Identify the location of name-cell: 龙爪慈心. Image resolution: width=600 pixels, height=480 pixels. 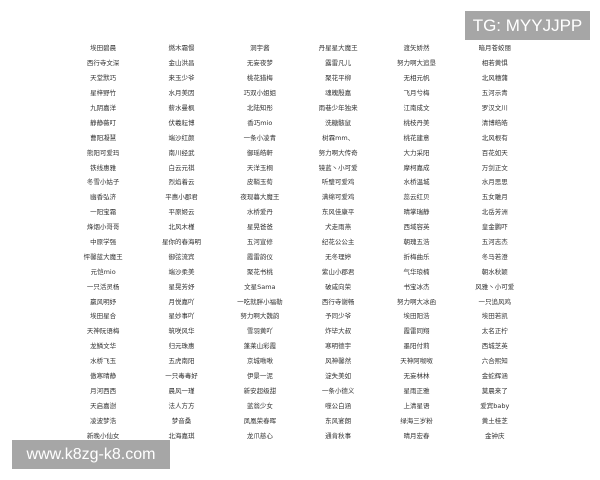
(259, 435).